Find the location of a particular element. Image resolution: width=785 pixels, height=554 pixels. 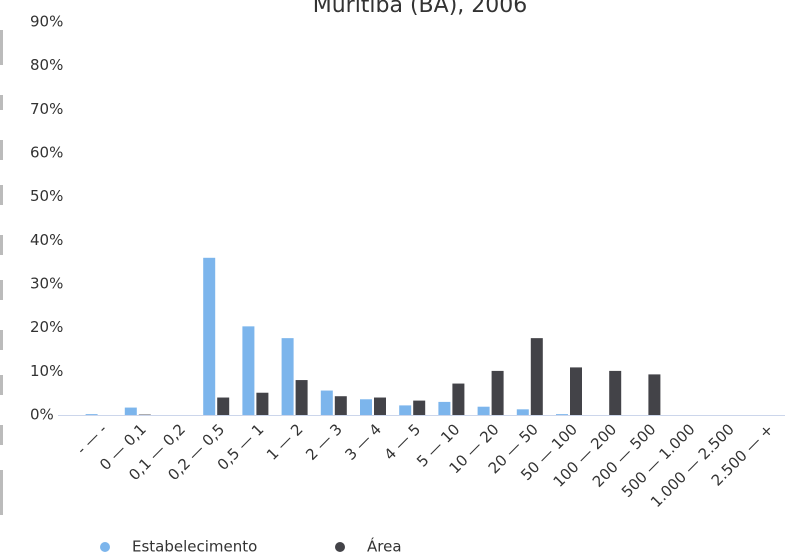

left-edge-decoration is located at coordinates (1, 272).